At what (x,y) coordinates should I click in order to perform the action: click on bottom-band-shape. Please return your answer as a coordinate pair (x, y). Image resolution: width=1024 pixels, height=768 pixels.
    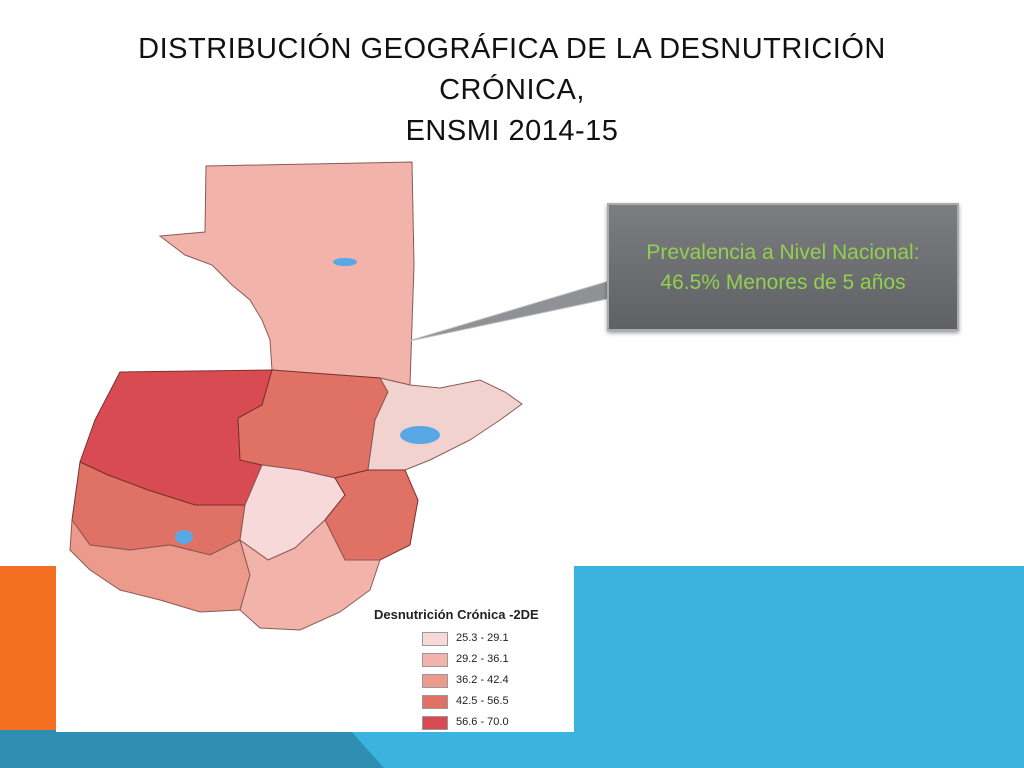
    Looking at the image, I should click on (192, 749).